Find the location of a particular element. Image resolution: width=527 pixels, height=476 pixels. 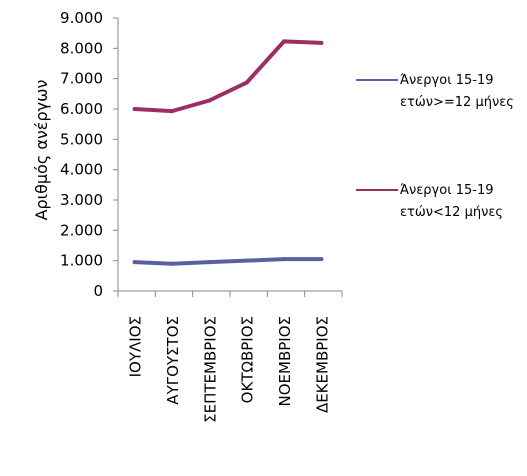

x-tick-label: ΟΚΤΩΒΡΙΟΣ is located at coordinates (248, 359).